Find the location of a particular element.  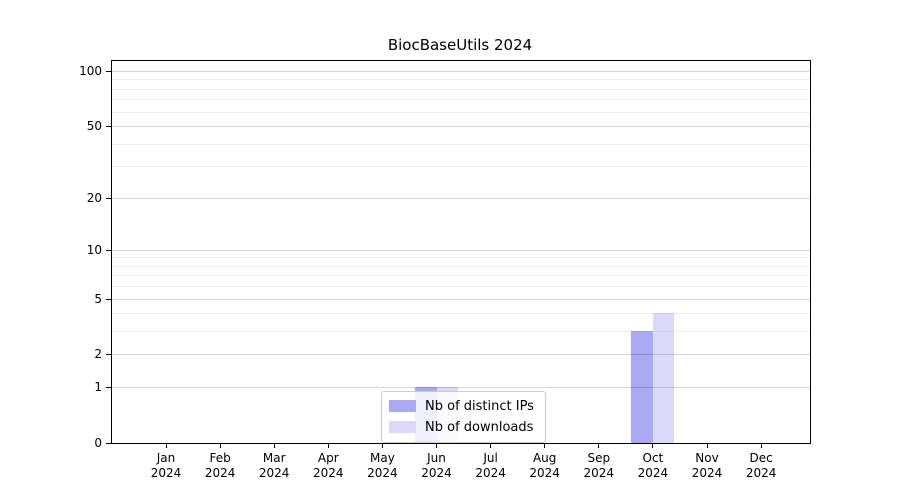

legend-swatch-downloads-icon is located at coordinates (402, 427).